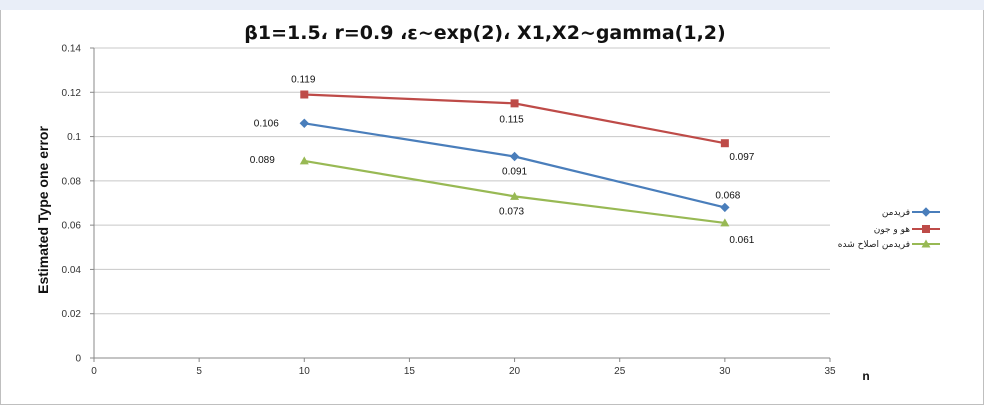 The height and width of the screenshot is (405, 984). Describe the element at coordinates (43, 210) in the screenshot. I see `y-axis-label: Estimated Type one error` at that location.